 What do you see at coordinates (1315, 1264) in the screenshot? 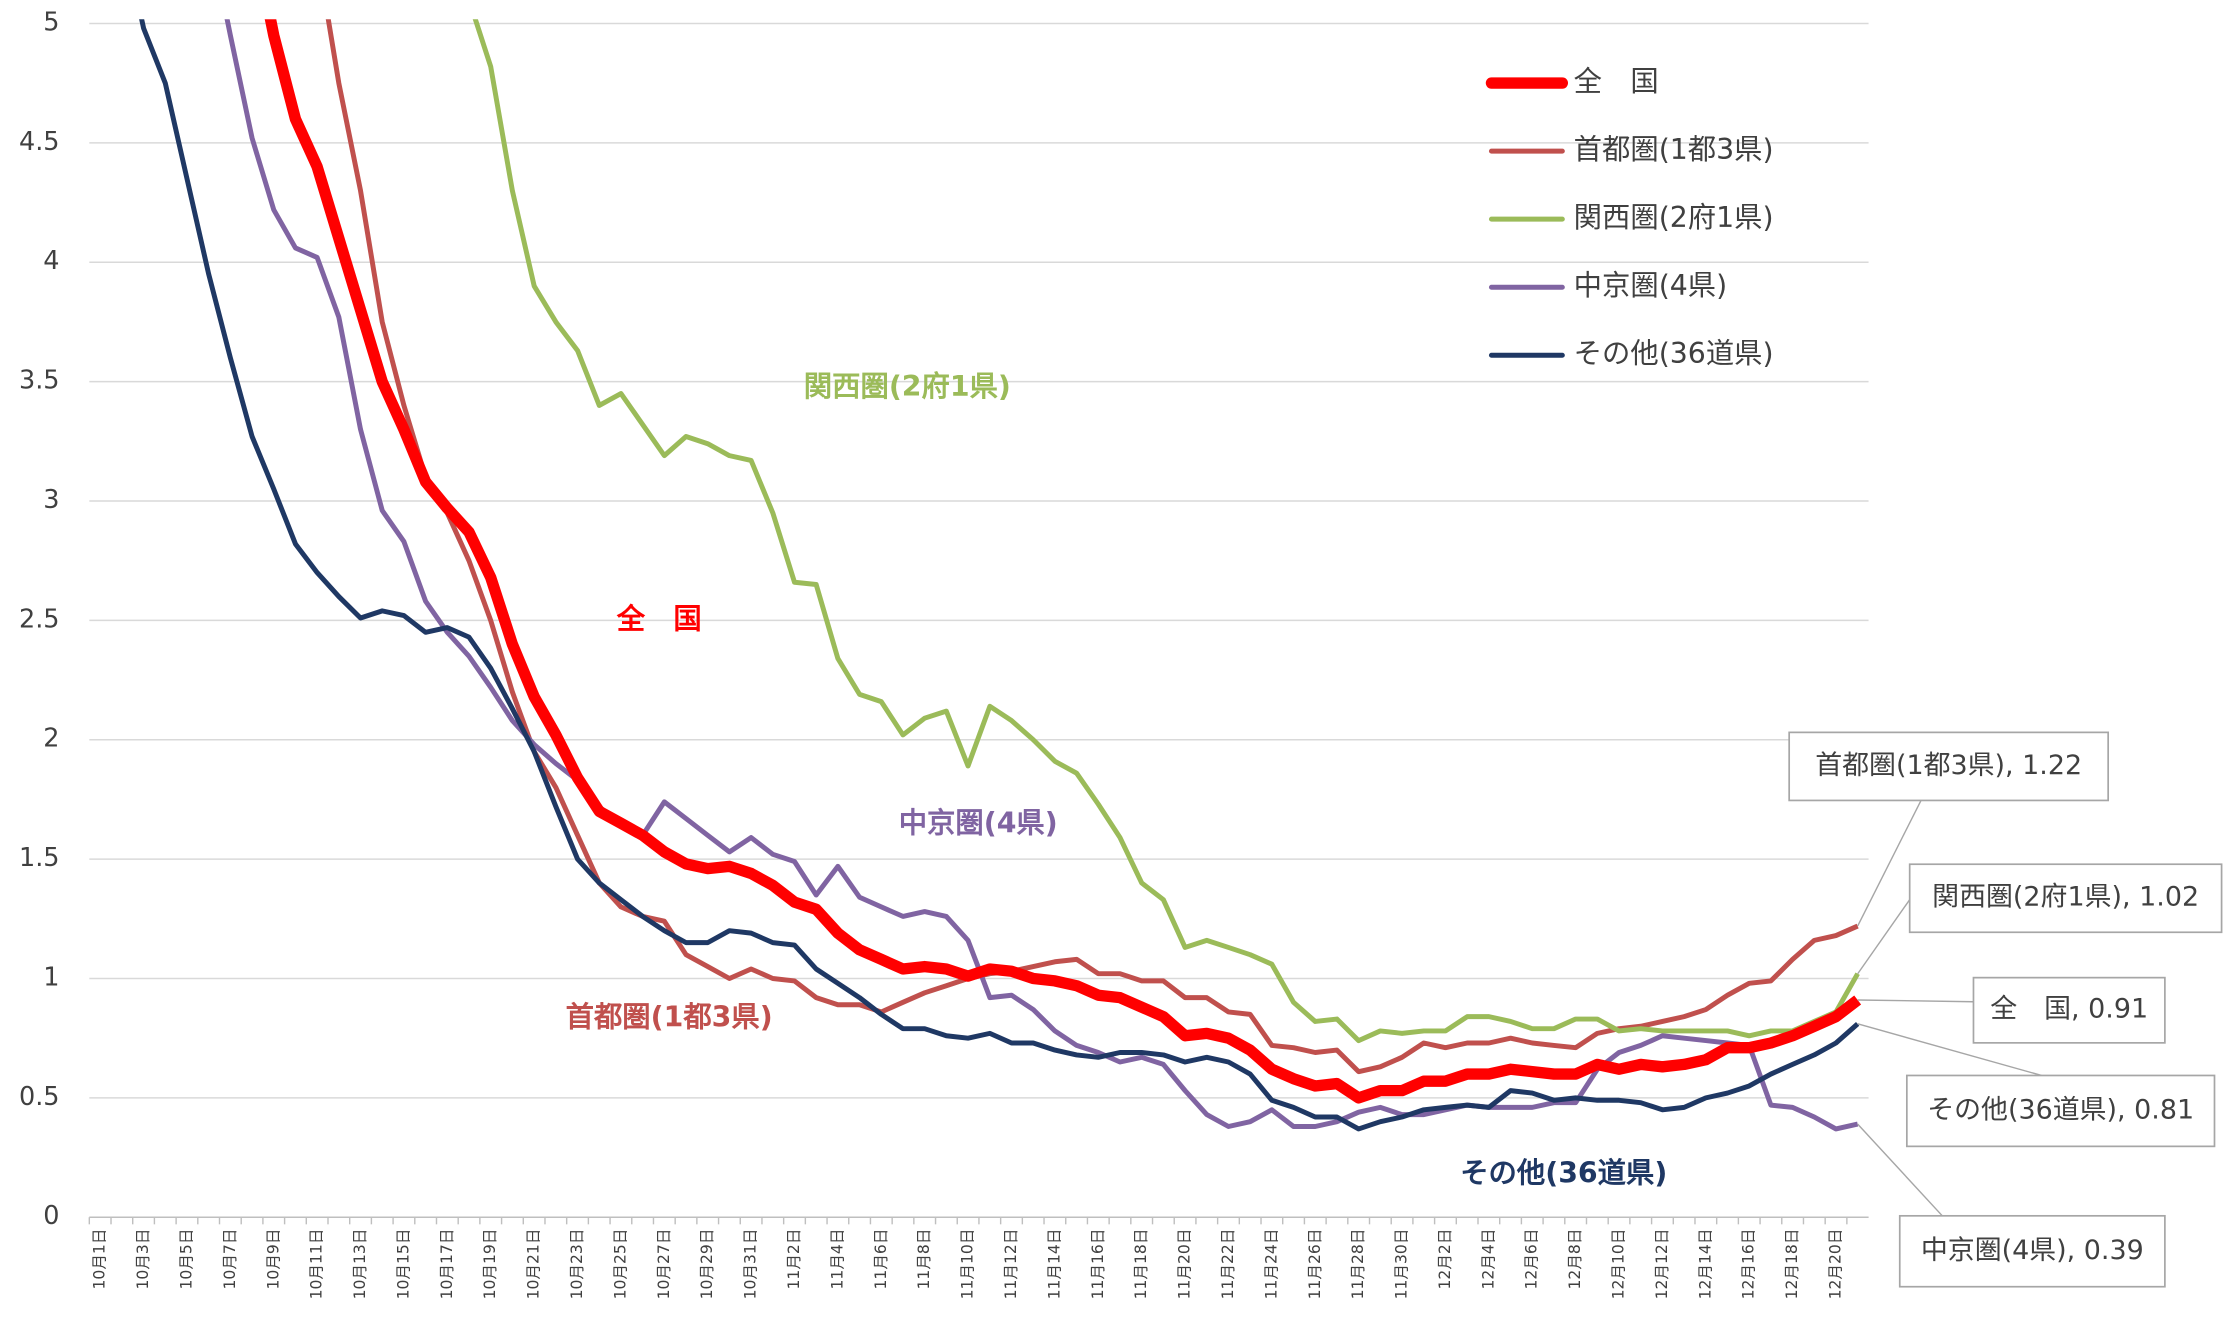
I see `x-tick-label: 11月26日` at bounding box center [1315, 1264].